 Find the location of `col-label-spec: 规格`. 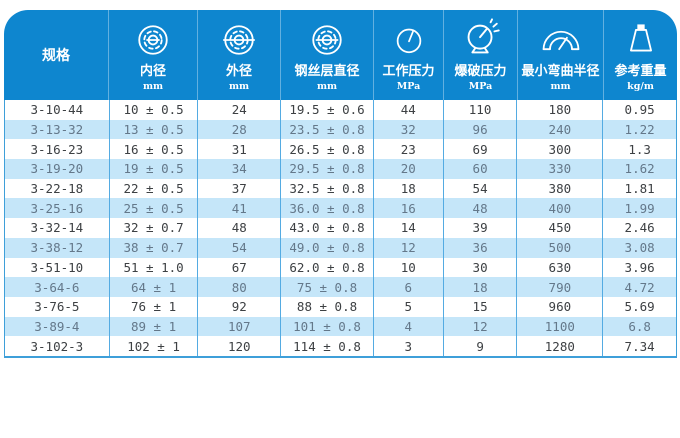

col-label-spec: 规格 is located at coordinates (56, 55).